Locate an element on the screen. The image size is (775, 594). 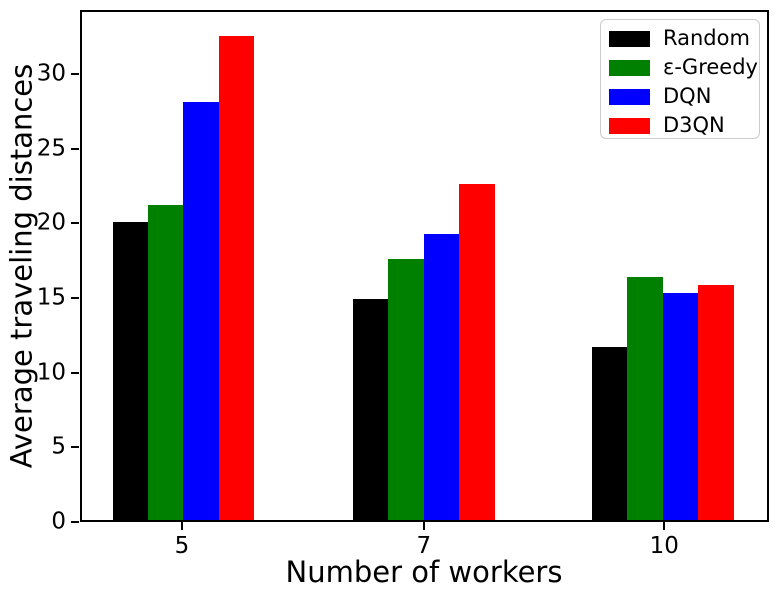
legend-item: DQN is located at coordinates (680, 96).